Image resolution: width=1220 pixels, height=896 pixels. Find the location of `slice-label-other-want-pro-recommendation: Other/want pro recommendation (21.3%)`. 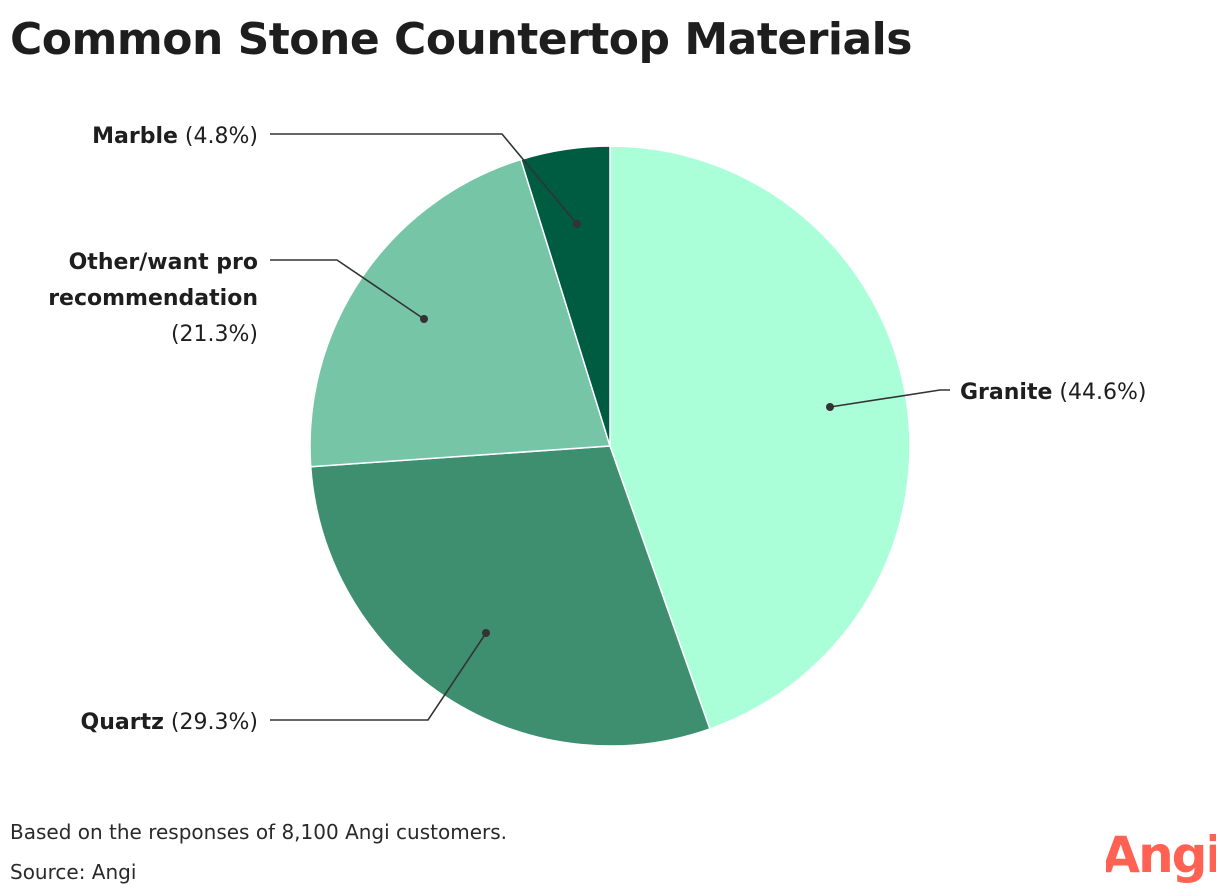

slice-label-other-want-pro-recommendation: Other/want pro recommendation (21.3%) is located at coordinates (153, 298).